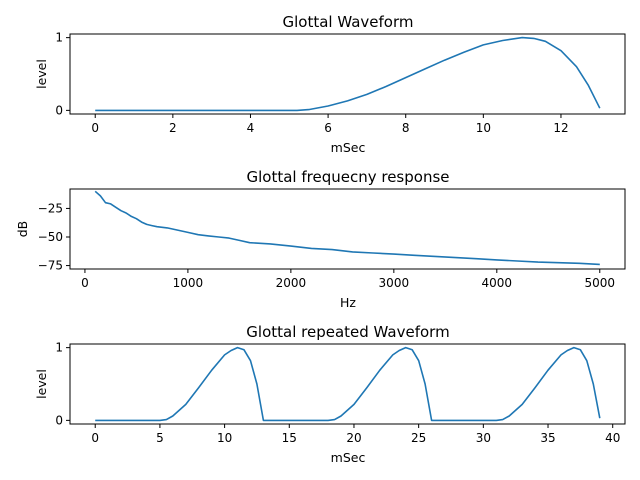  I want to click on frequency-response-axes-frame, so click(347, 229).